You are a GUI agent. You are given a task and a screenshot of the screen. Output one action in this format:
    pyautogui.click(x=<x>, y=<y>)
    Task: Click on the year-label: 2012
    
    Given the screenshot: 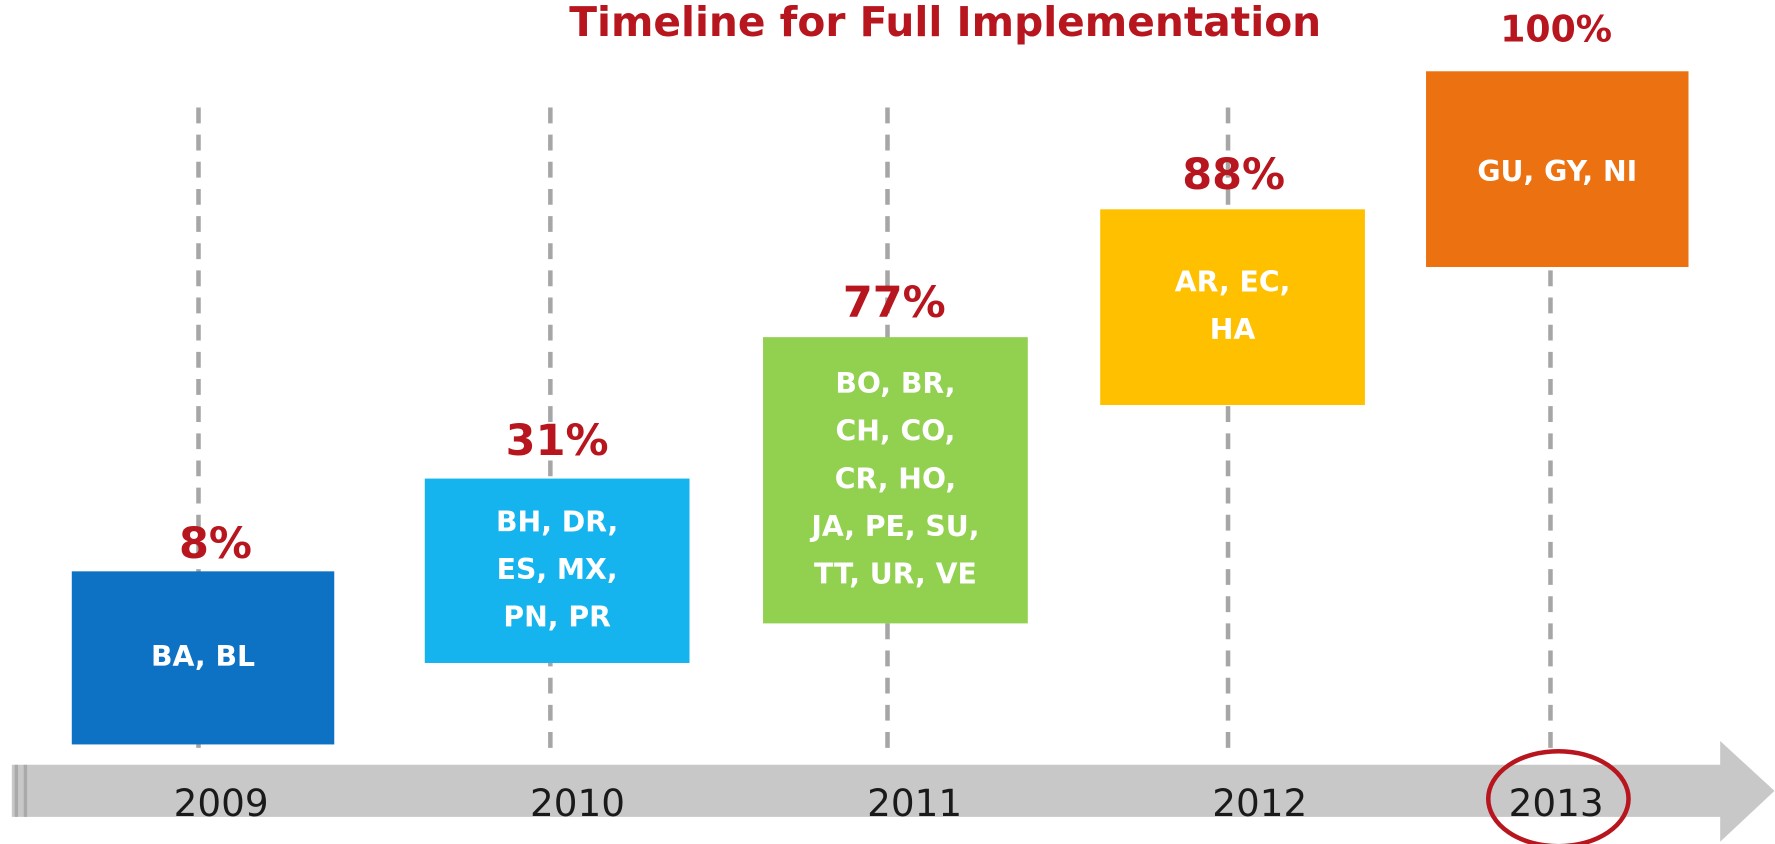 What is the action you would take?
    pyautogui.click(x=1259, y=803)
    